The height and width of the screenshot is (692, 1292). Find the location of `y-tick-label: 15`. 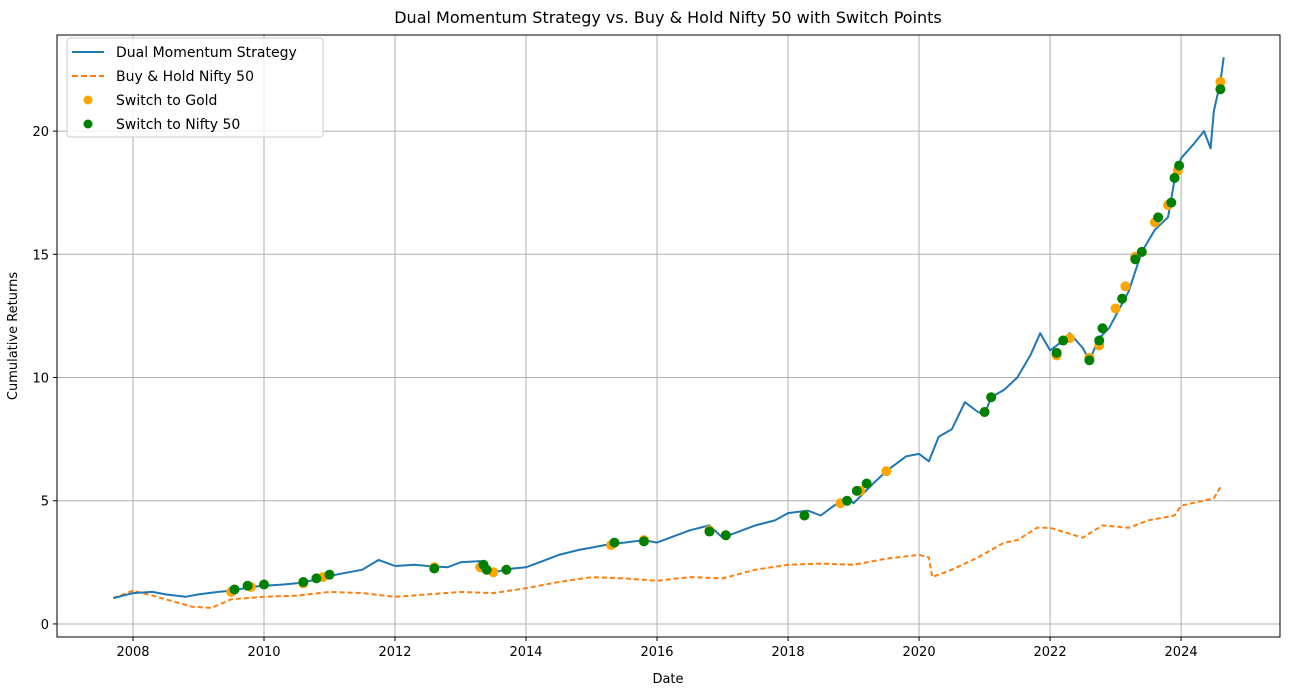

y-tick-label: 15 is located at coordinates (40, 255).